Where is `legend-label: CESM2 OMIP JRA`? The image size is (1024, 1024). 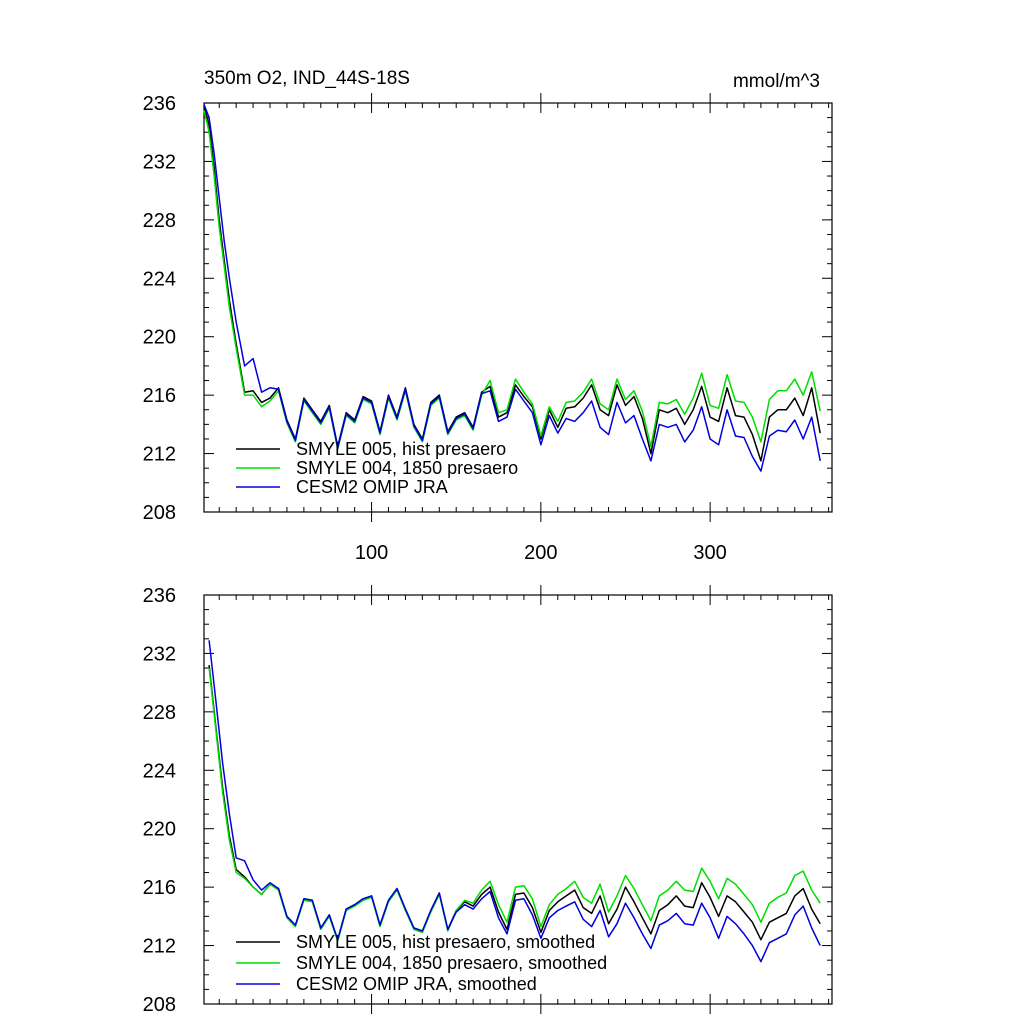 legend-label: CESM2 OMIP JRA is located at coordinates (372, 487).